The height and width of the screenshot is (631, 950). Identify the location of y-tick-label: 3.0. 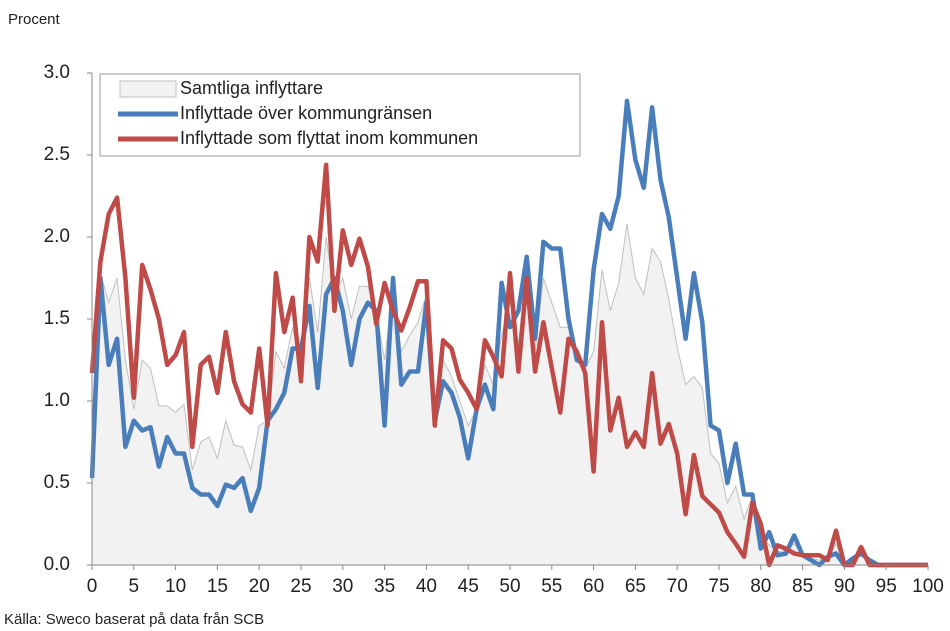
(57, 72).